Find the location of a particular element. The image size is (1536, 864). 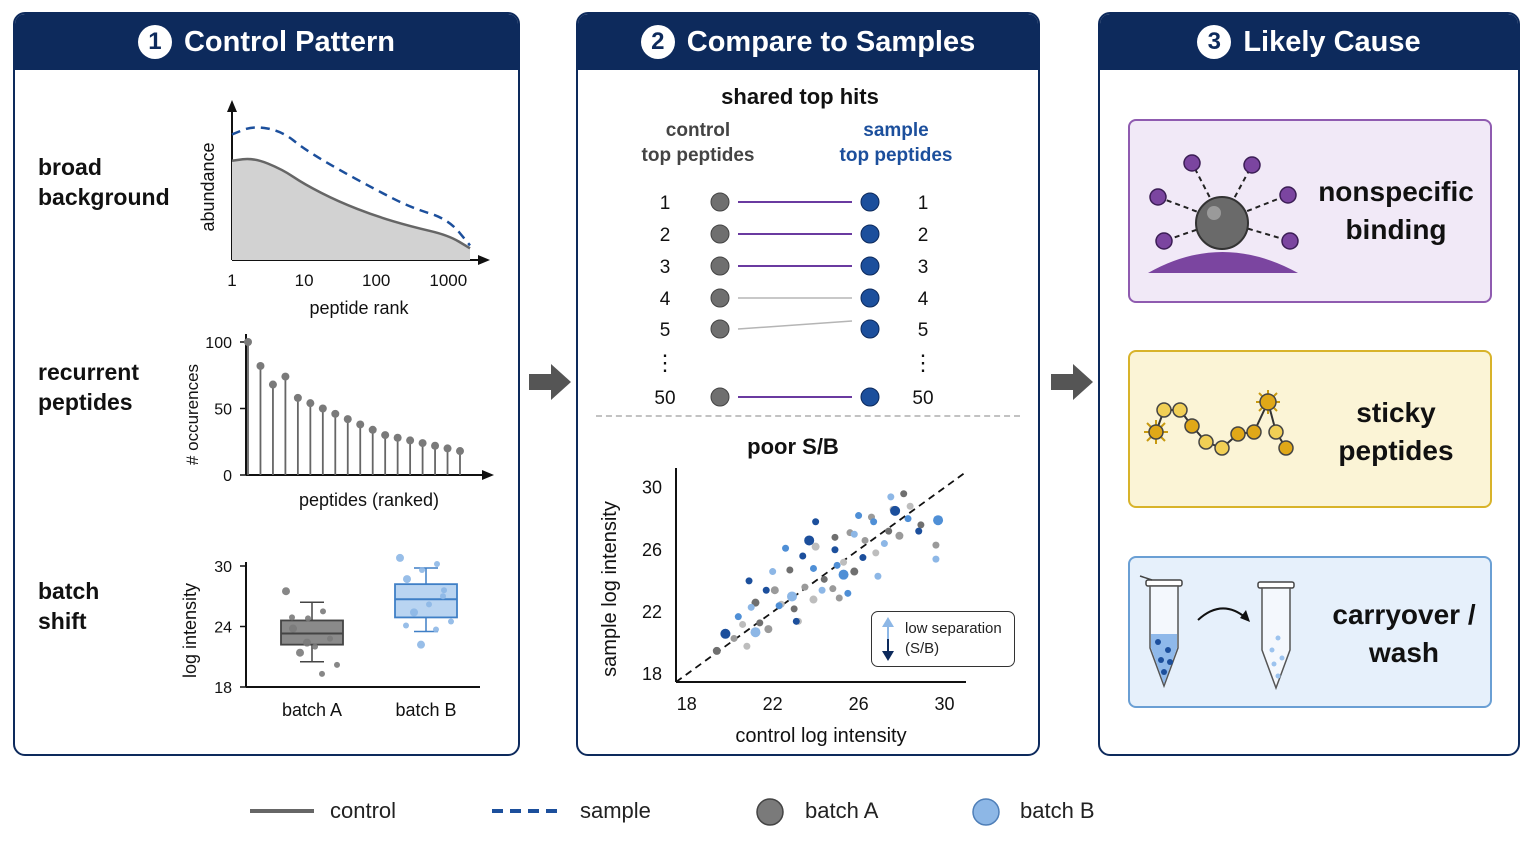

control-top-peptides-header: control top peptides is located at coordinates (698, 143).